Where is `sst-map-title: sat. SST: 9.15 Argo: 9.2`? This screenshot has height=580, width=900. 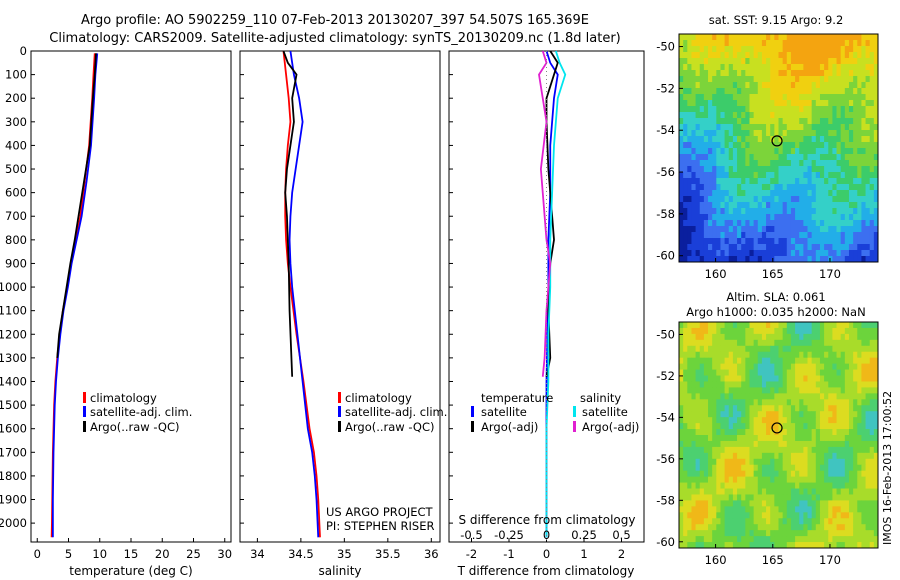
sst-map-title: sat. SST: 9.15 Argo: 9.2 is located at coordinates (776, 20).